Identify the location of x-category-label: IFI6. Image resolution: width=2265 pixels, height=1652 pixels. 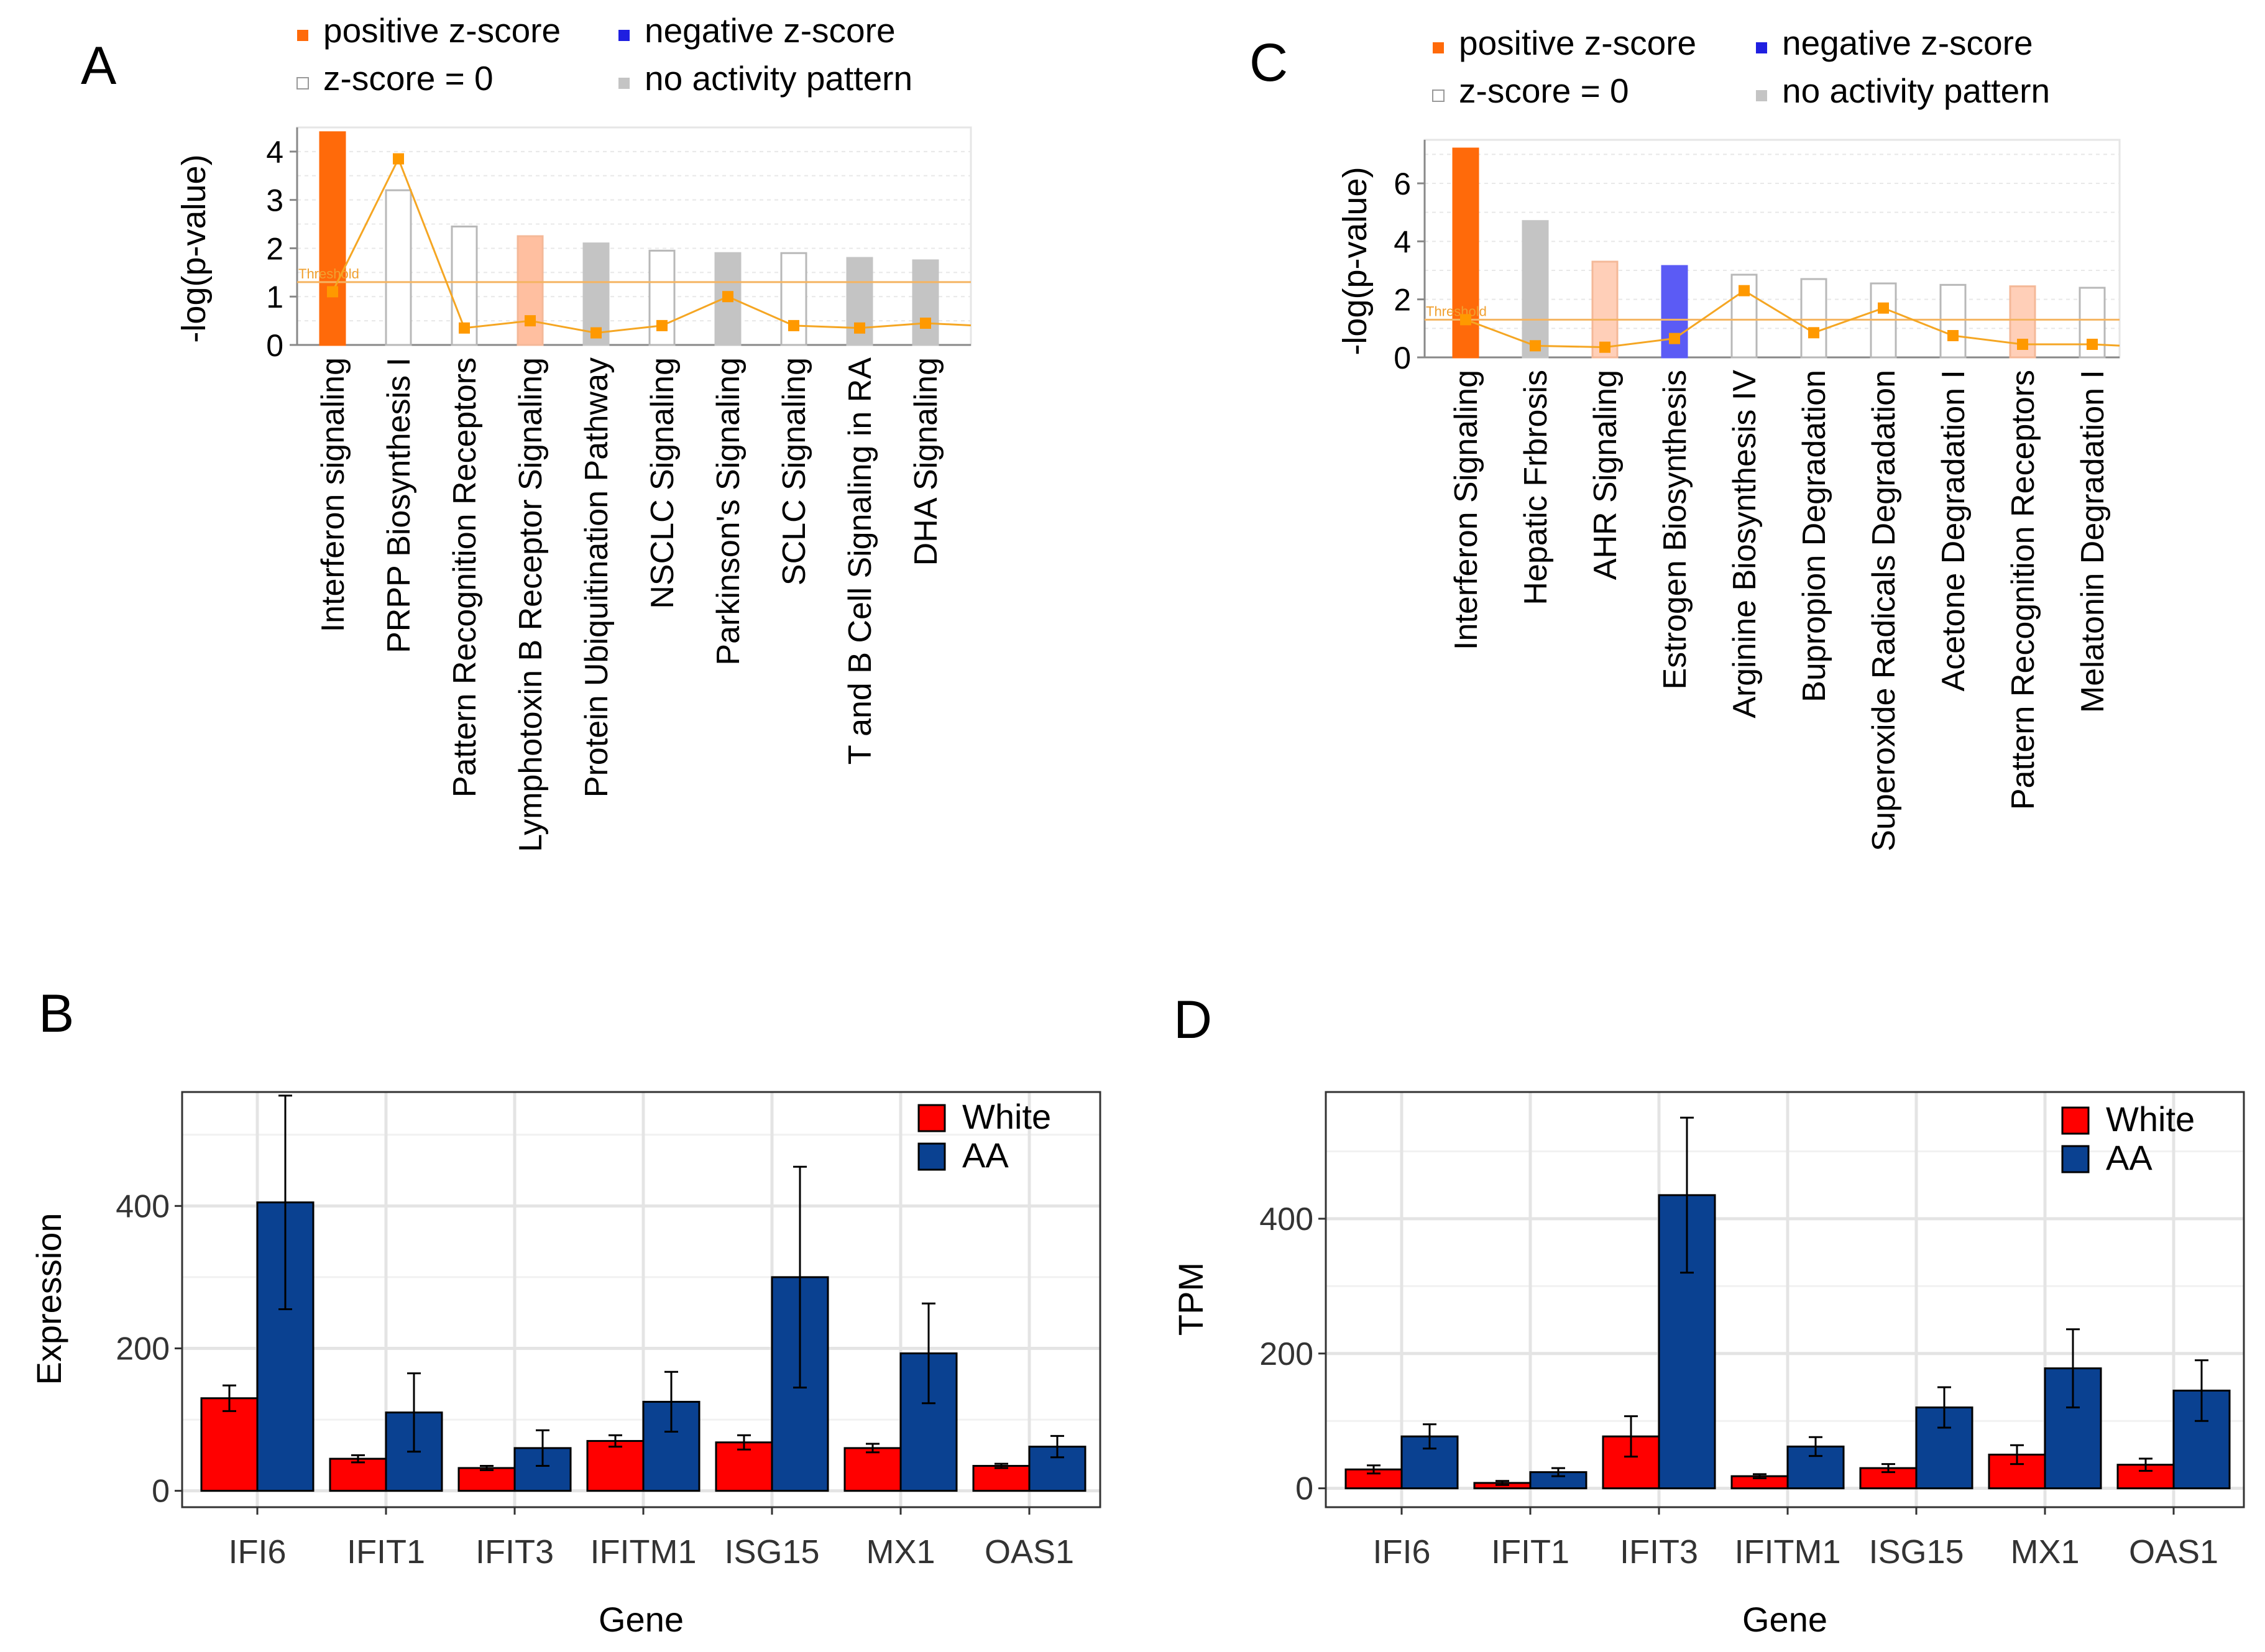
(257, 1552).